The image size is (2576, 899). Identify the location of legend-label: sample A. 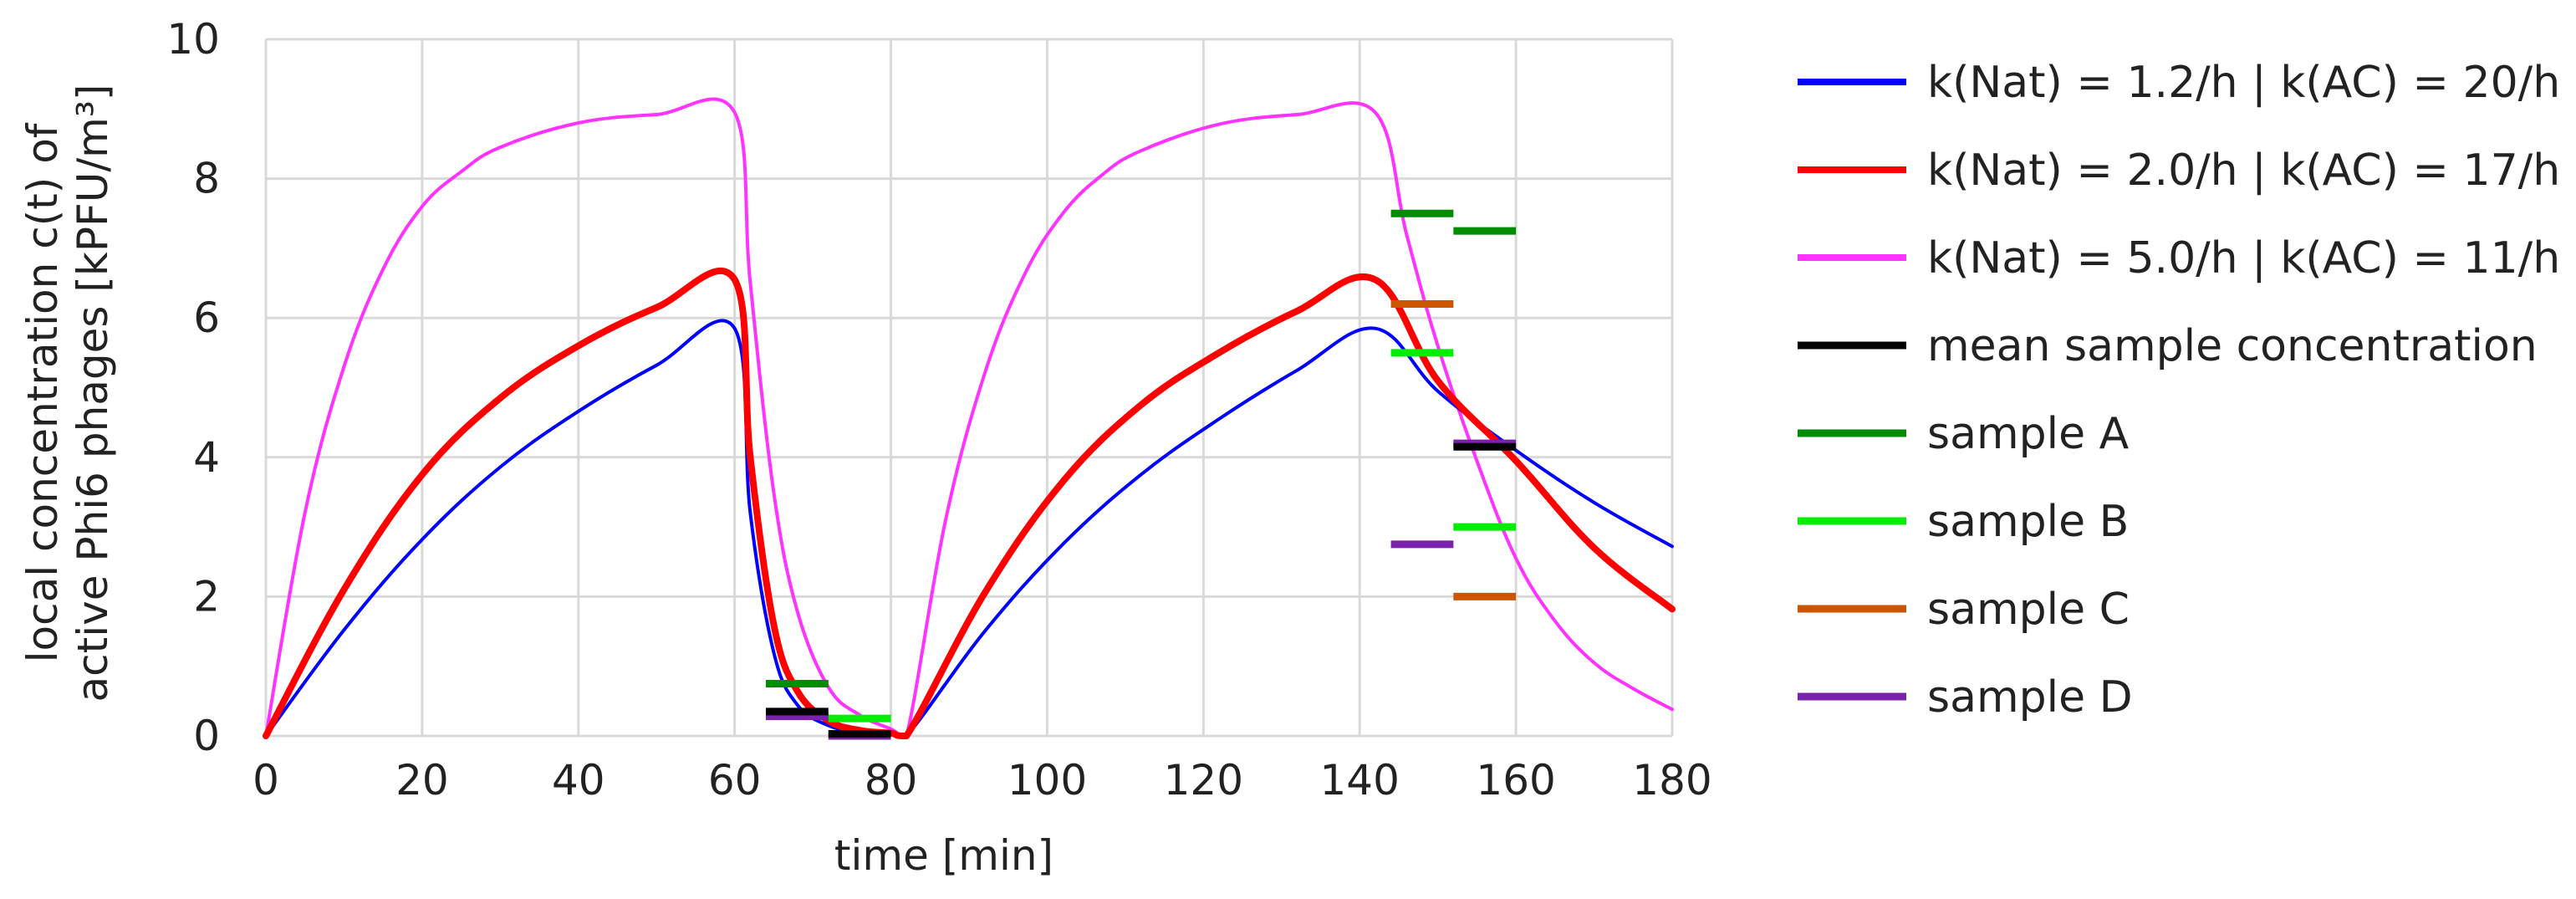
(2028, 434).